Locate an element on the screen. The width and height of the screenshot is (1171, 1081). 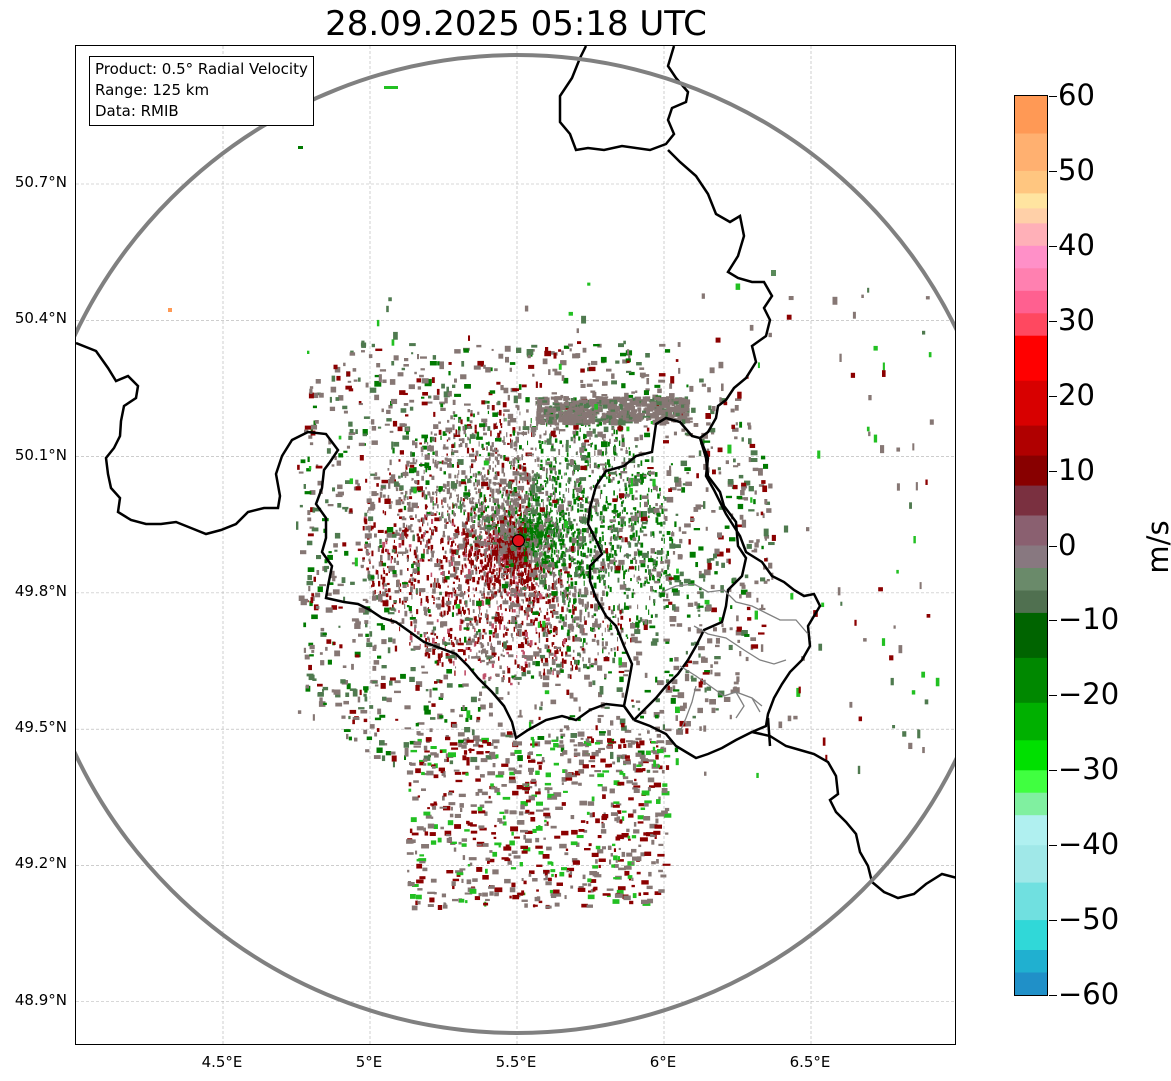
velocity-colorbar is located at coordinates (1031, 545).